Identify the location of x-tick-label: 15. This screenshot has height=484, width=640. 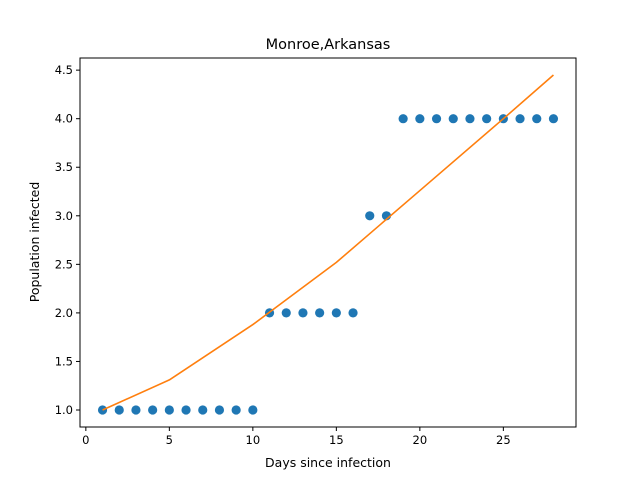
(336, 440).